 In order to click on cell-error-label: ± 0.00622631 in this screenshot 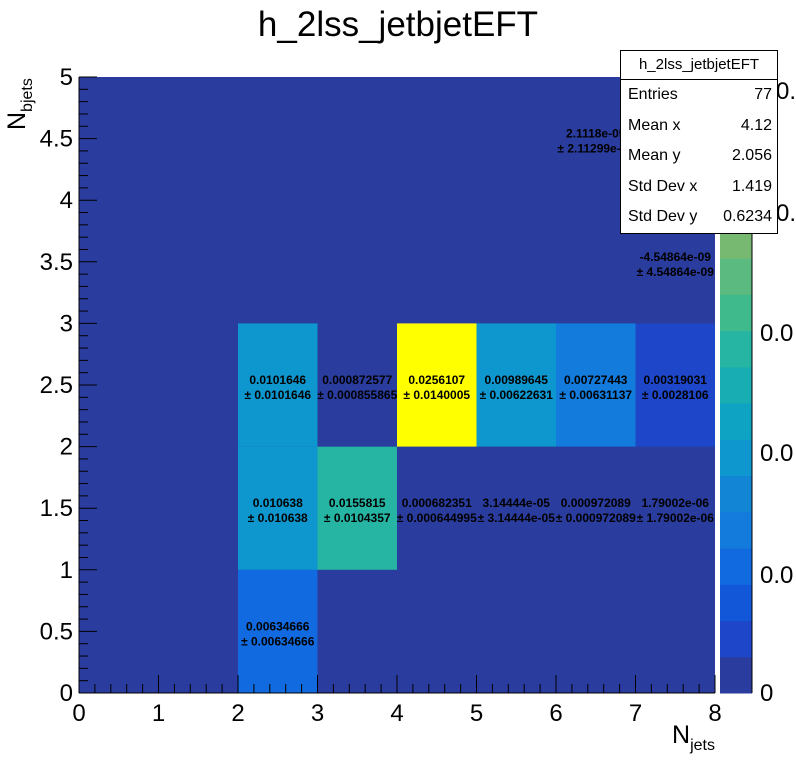, I will do `click(517, 395)`.